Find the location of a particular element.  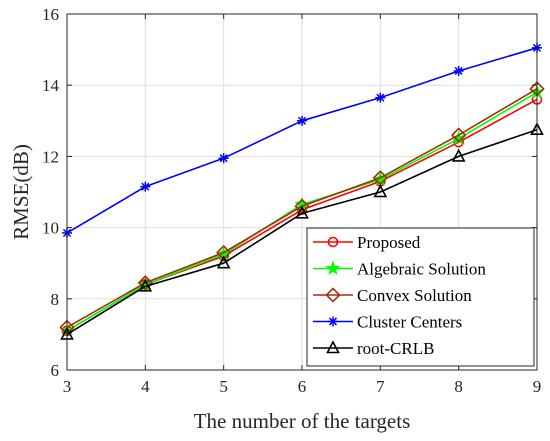

y-tick-label: 8 is located at coordinates (55, 299).